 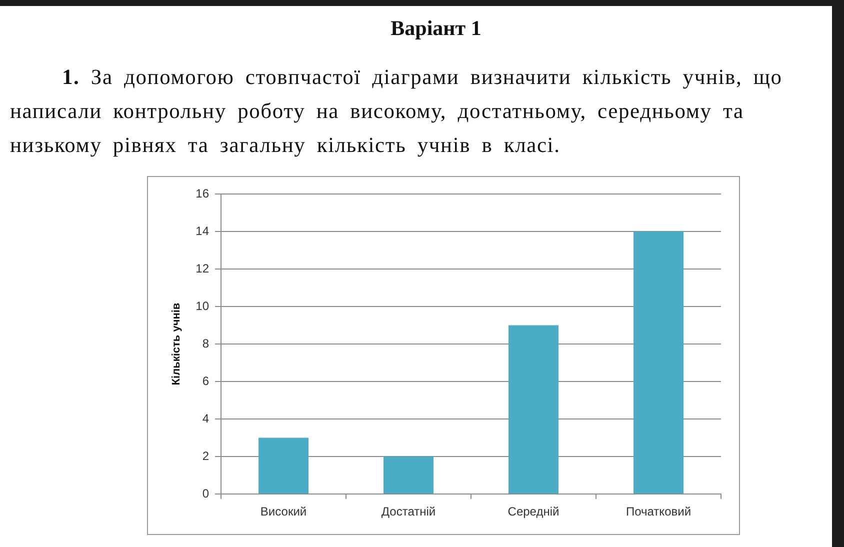 What do you see at coordinates (206, 418) in the screenshot?
I see `y-tick-label: 4` at bounding box center [206, 418].